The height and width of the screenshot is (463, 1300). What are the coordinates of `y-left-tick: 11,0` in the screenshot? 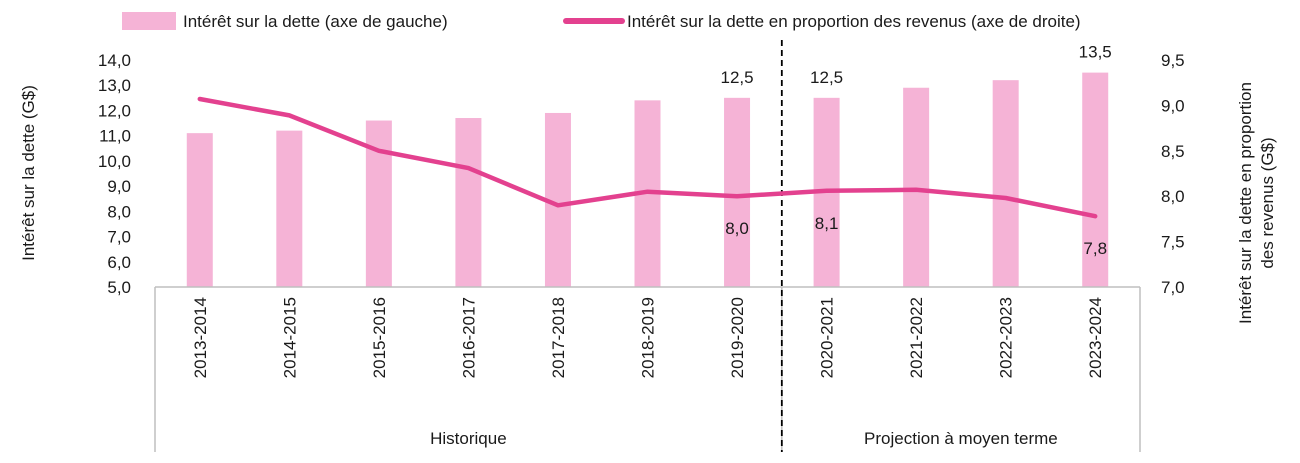 It's located at (115, 136).